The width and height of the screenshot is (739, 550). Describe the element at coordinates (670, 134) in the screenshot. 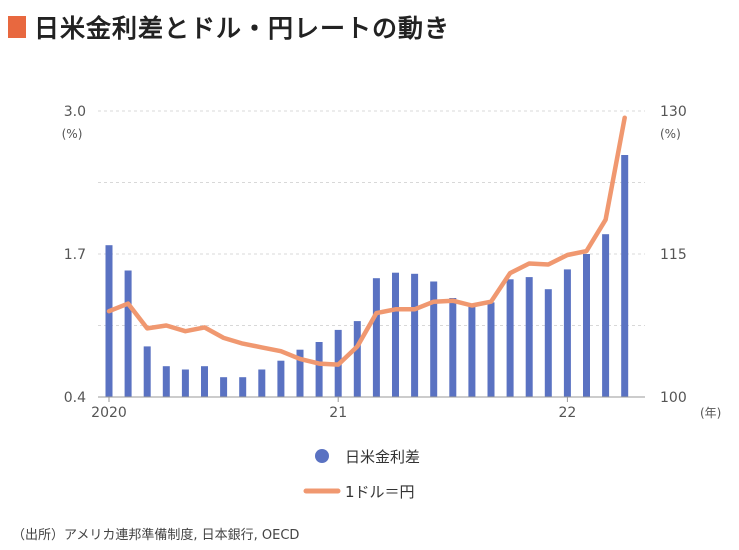

I see `right-axis-unit: (%)` at that location.